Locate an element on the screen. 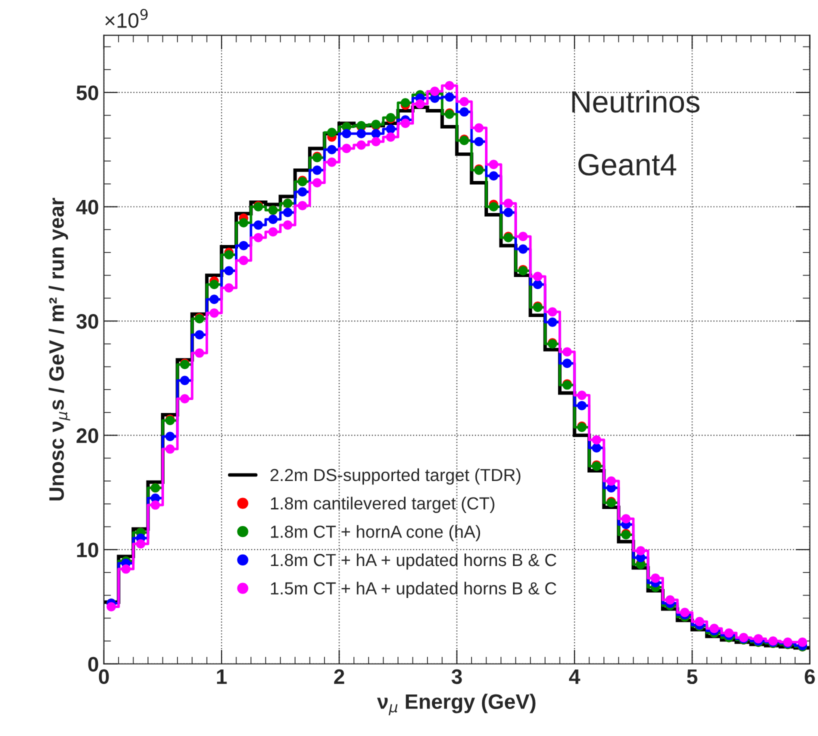 The height and width of the screenshot is (736, 818). x-tick-label: 4 is located at coordinates (574, 677).